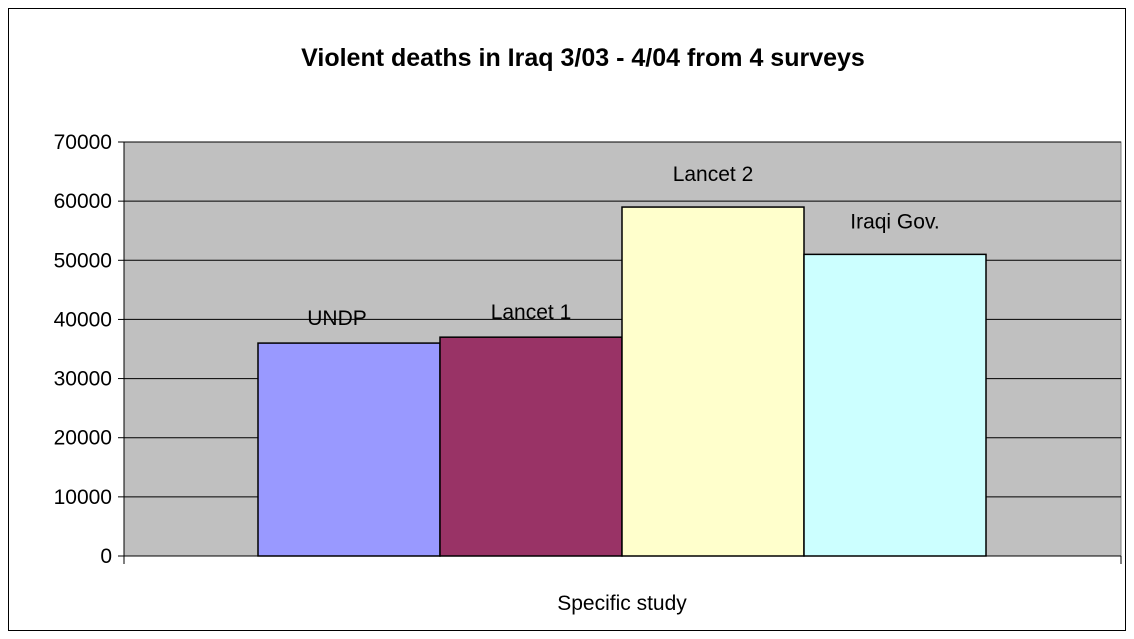  What do you see at coordinates (106, 556) in the screenshot?
I see `y-tick-label: 0` at bounding box center [106, 556].